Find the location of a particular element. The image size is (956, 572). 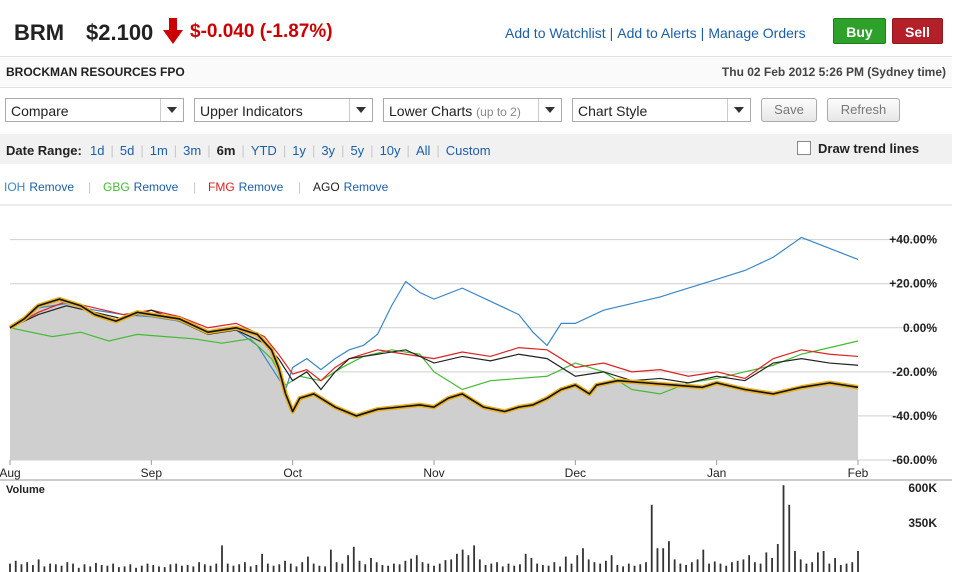

sell-button: Sell is located at coordinates (917, 31).